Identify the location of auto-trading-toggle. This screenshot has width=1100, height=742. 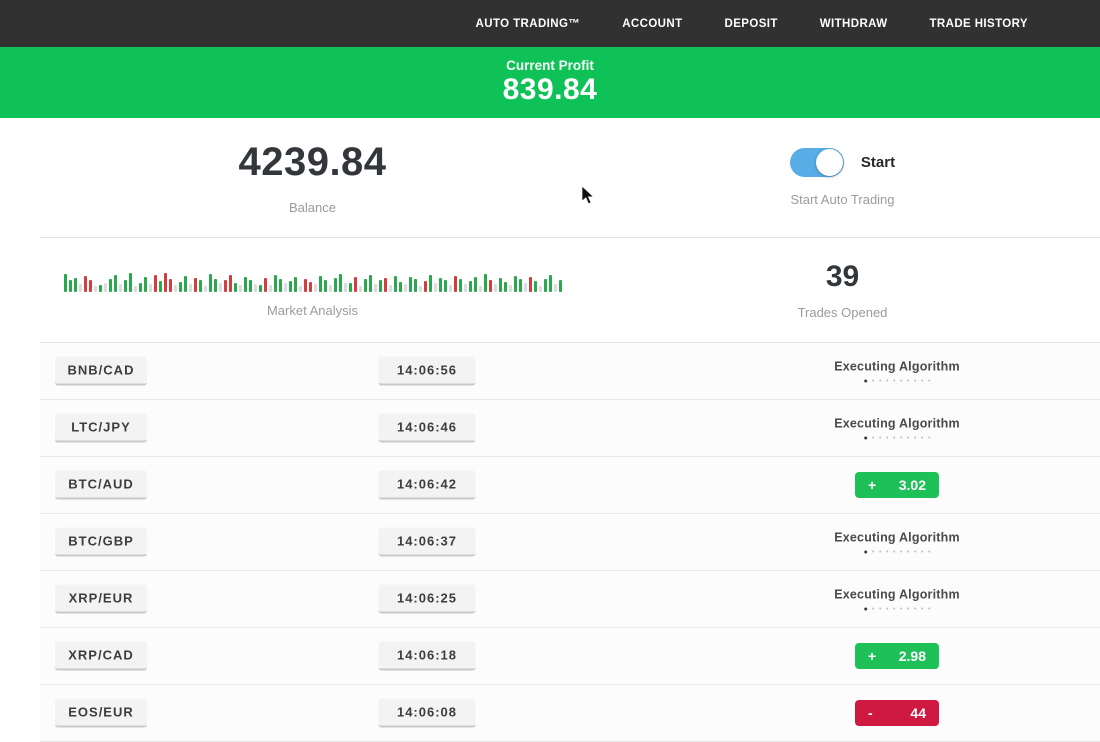
(816, 162).